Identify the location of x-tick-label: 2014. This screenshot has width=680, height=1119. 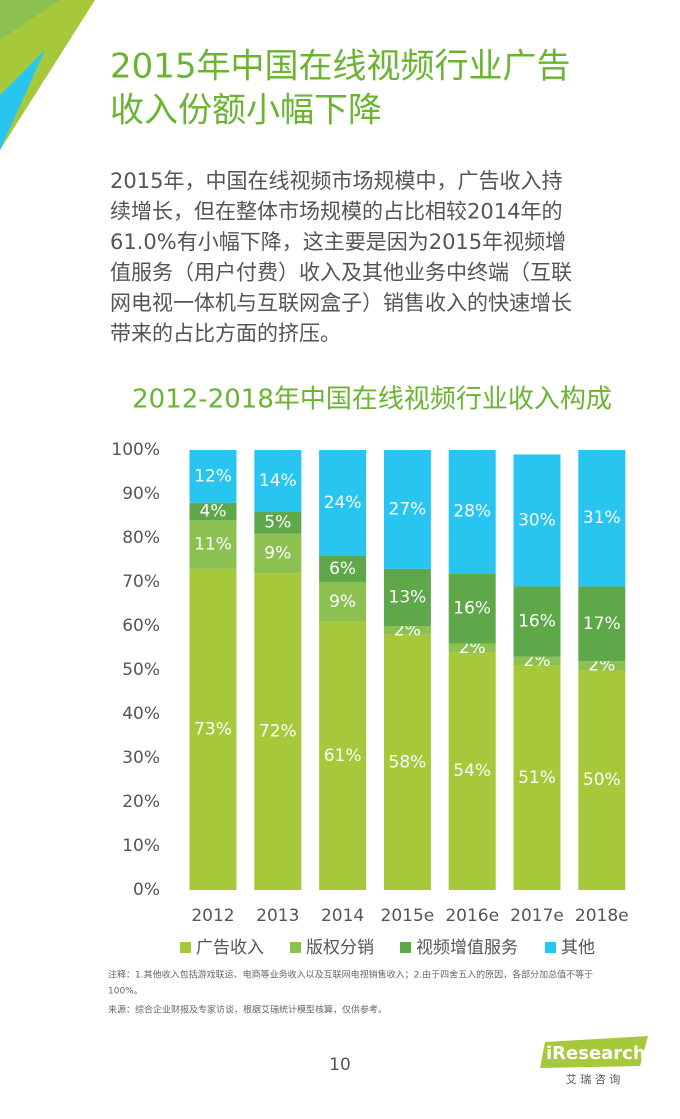
(342, 916).